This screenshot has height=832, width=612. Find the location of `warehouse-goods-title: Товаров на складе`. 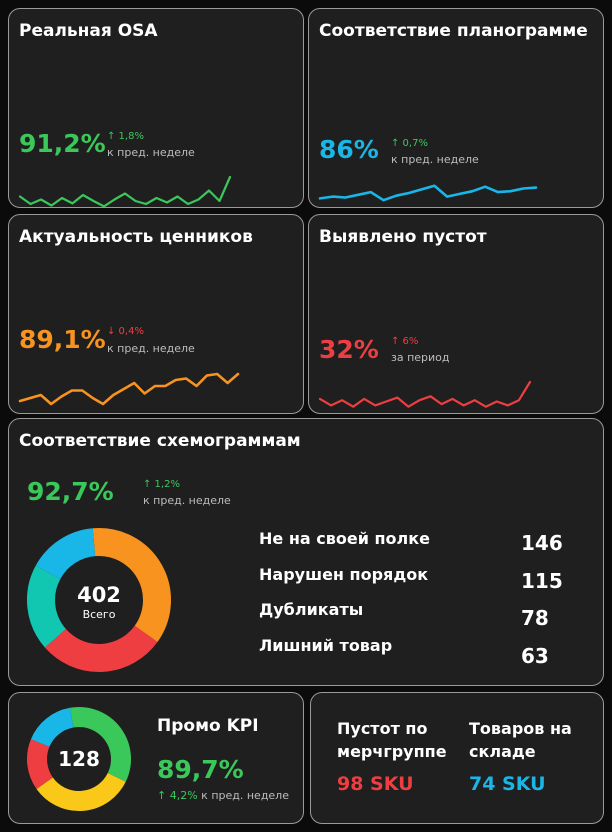

warehouse-goods-title: Товаров на складе is located at coordinates (520, 740).